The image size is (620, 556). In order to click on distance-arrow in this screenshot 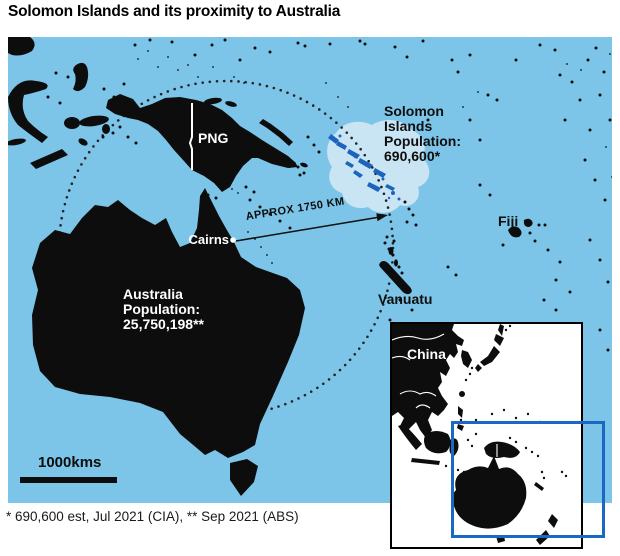, I will do `click(311, 227)`.